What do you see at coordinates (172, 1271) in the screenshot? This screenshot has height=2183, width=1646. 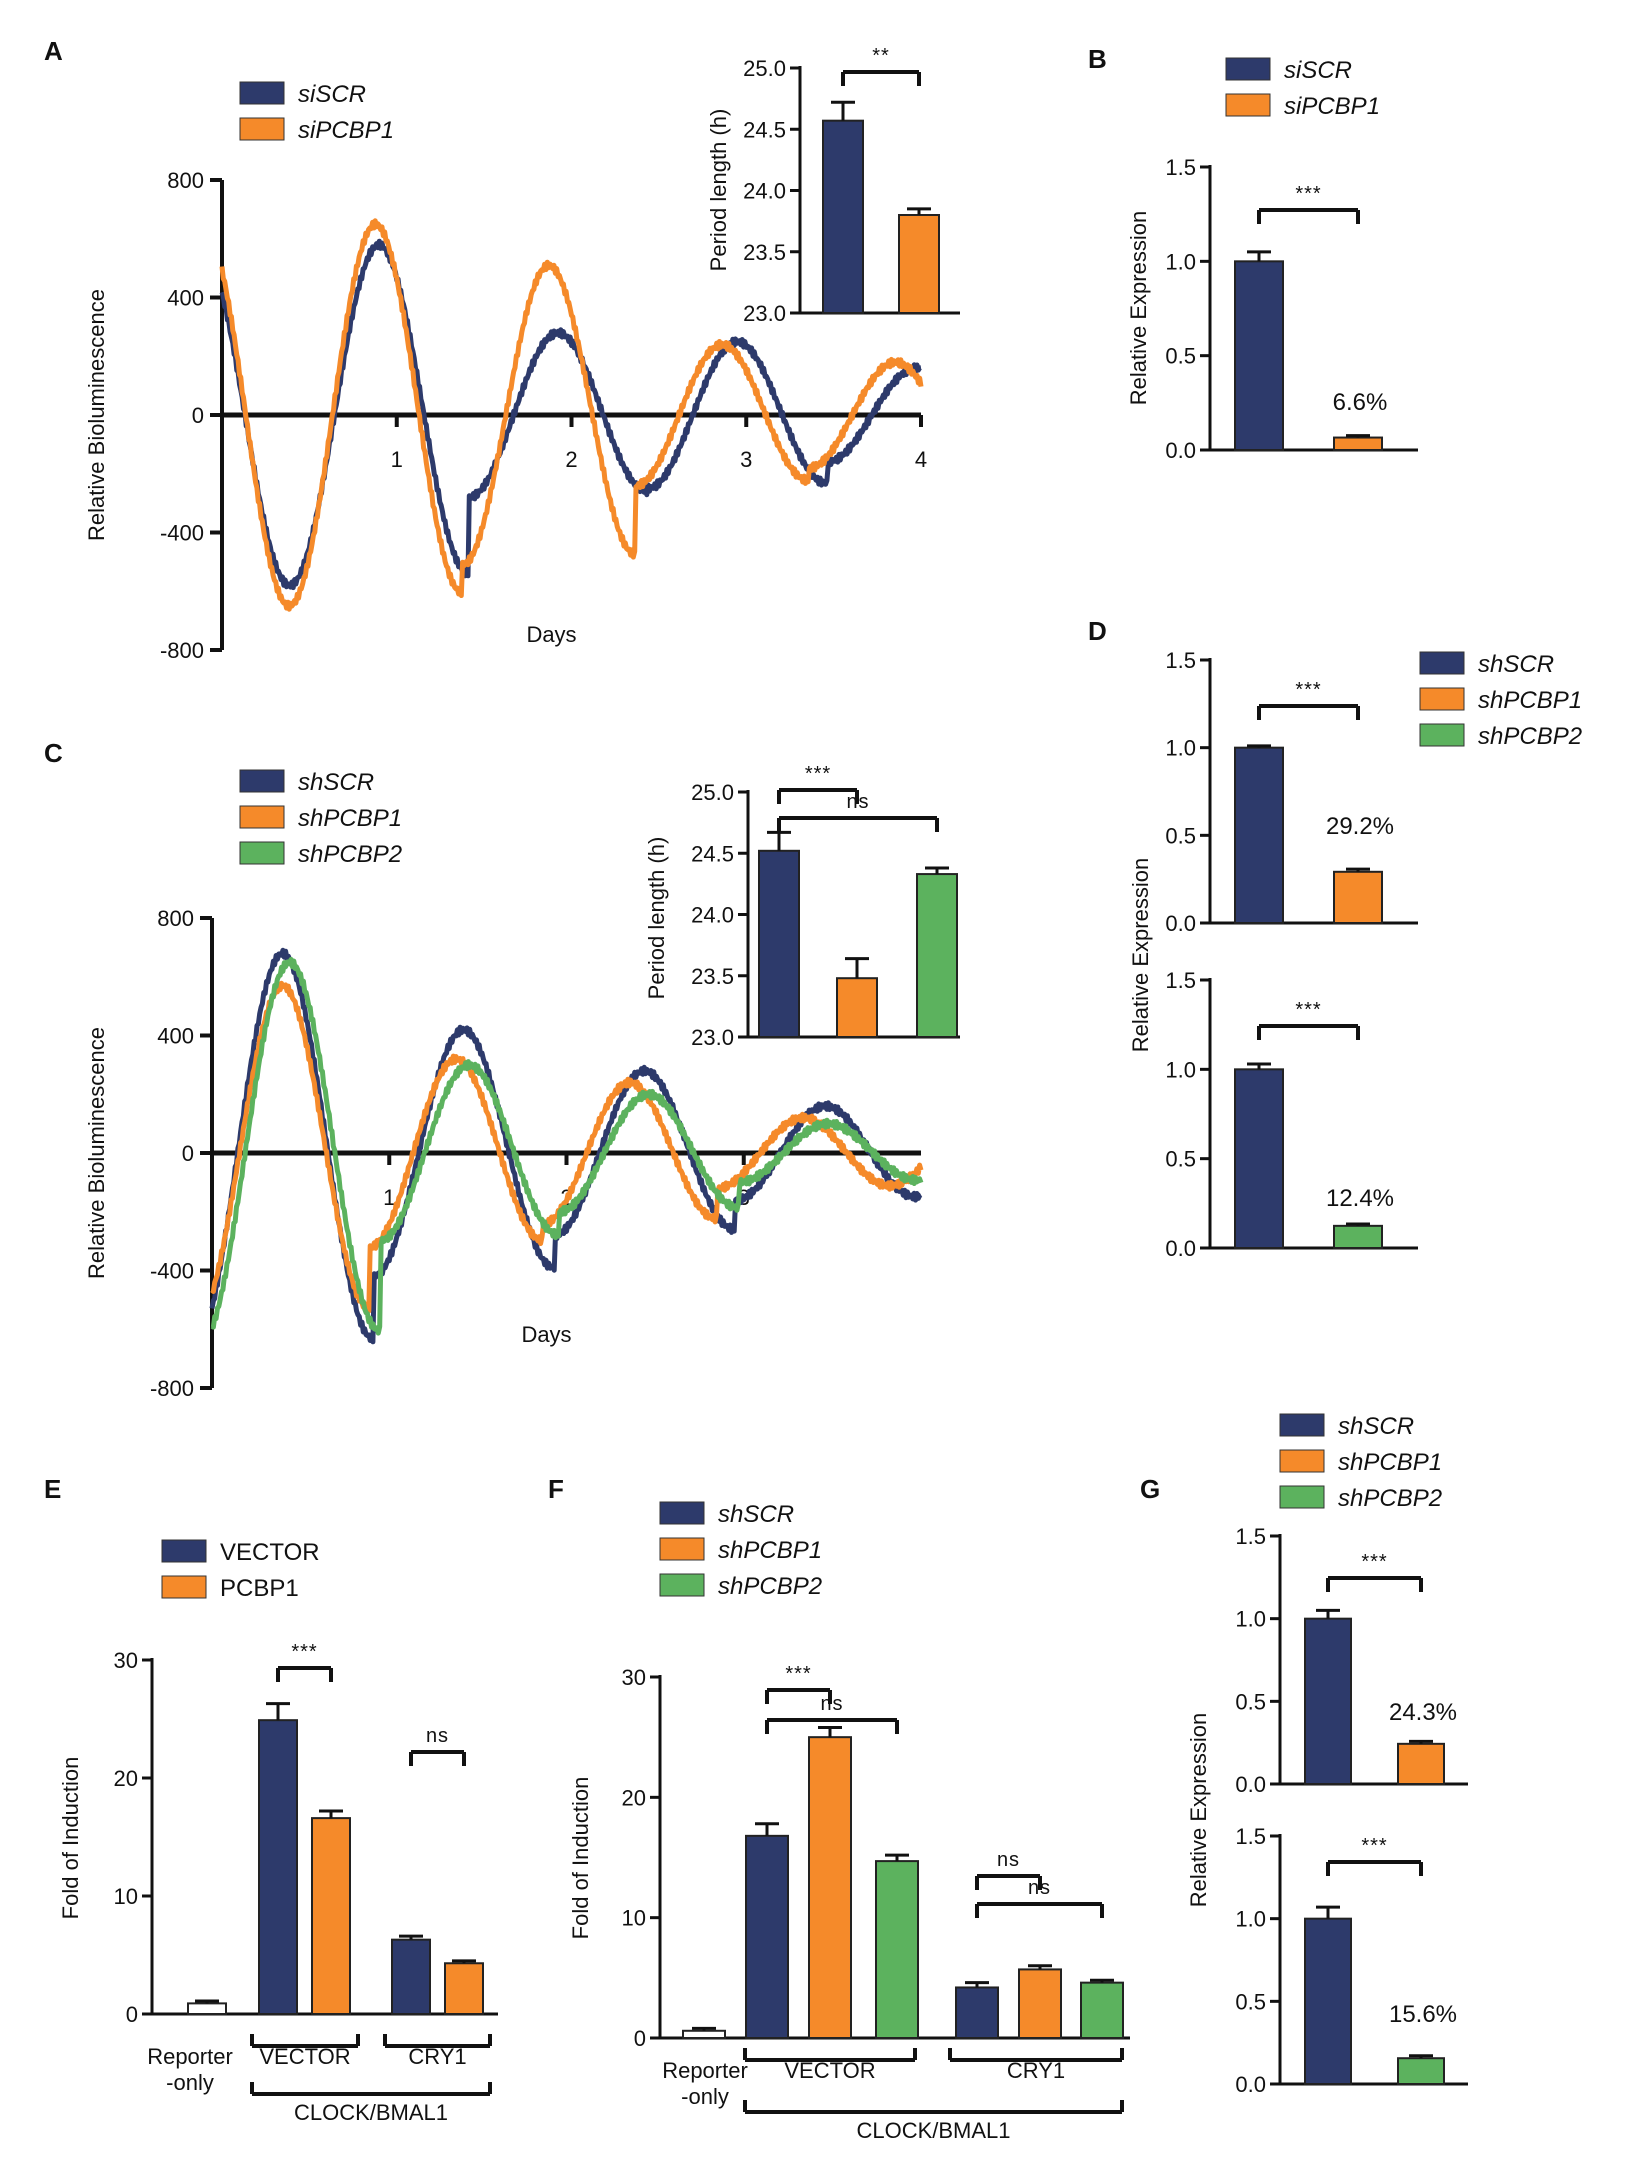 I see `y-tick-label-C: -400` at bounding box center [172, 1271].